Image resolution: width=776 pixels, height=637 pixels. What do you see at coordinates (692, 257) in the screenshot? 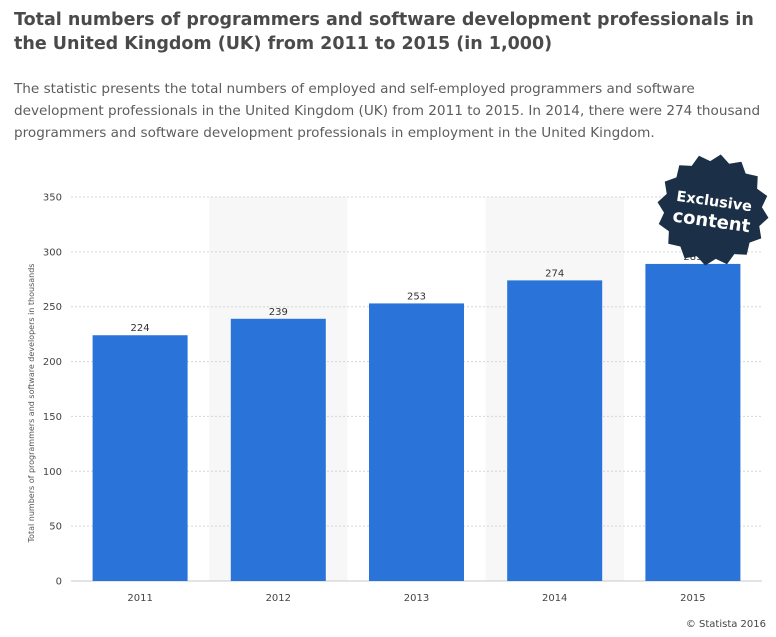
I see `data-label-2015: 289` at bounding box center [692, 257].